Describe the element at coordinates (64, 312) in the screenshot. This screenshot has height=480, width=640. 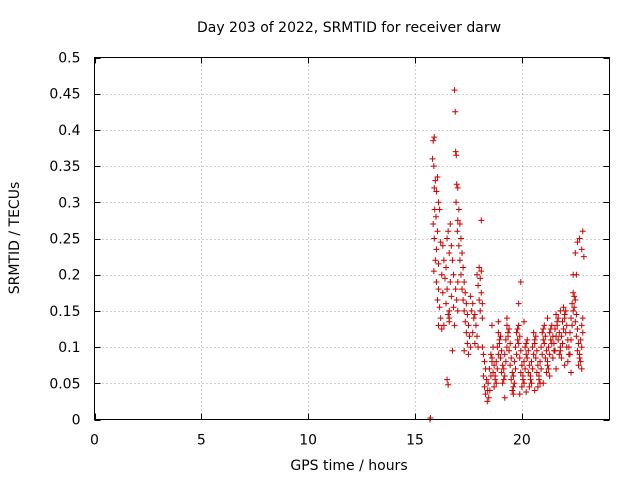
I see `y-tick-label: 0.15` at that location.